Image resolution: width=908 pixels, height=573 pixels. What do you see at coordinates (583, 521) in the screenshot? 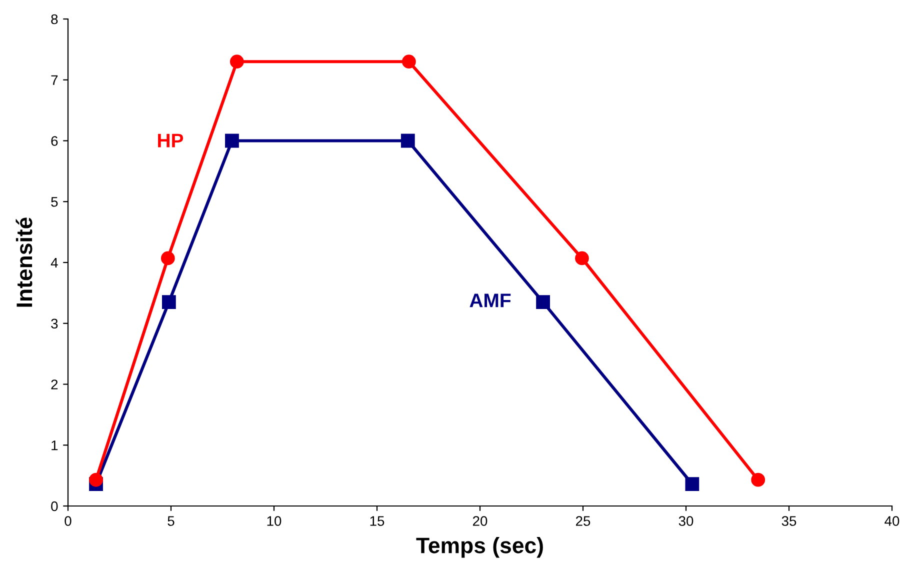
I see `x-tick-label: 25` at bounding box center [583, 521].